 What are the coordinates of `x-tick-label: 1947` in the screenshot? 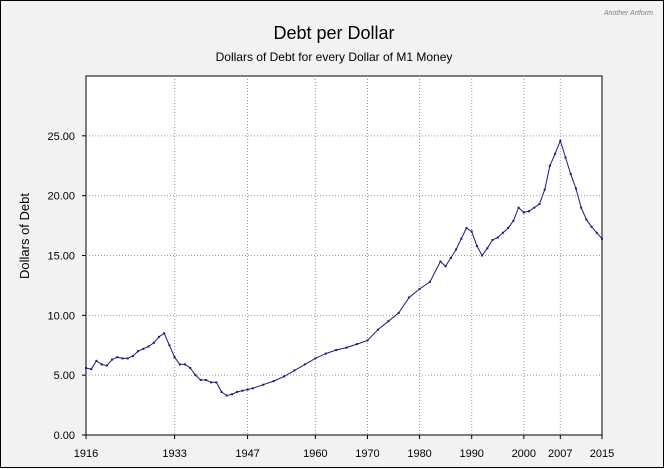 It's located at (247, 454).